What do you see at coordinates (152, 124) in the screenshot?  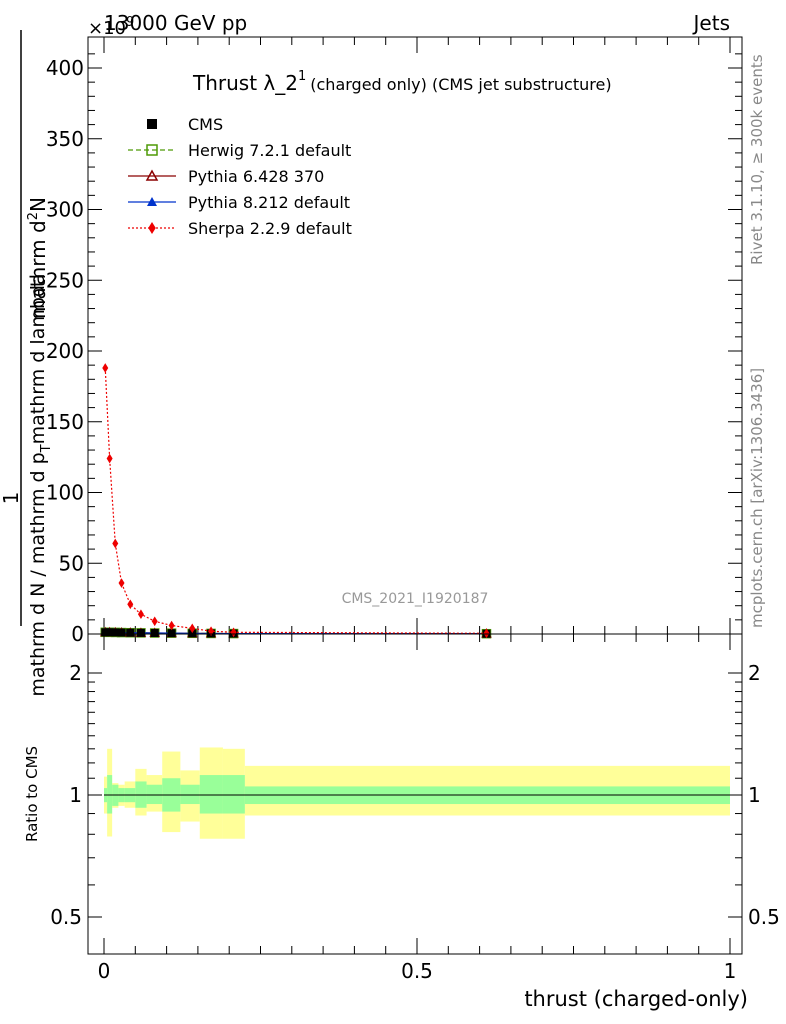 I see `legend-marker-cms` at bounding box center [152, 124].